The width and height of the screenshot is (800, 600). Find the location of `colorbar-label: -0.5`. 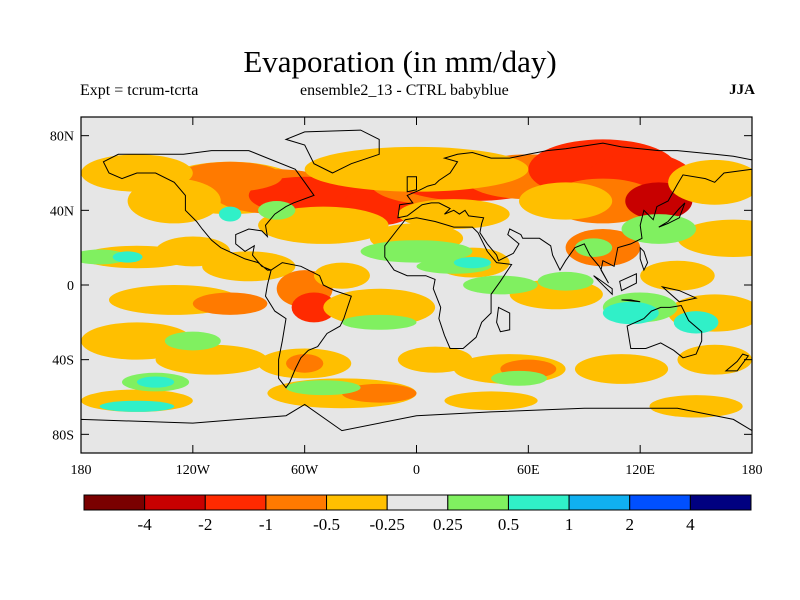

colorbar-label: -0.5 is located at coordinates (326, 524).